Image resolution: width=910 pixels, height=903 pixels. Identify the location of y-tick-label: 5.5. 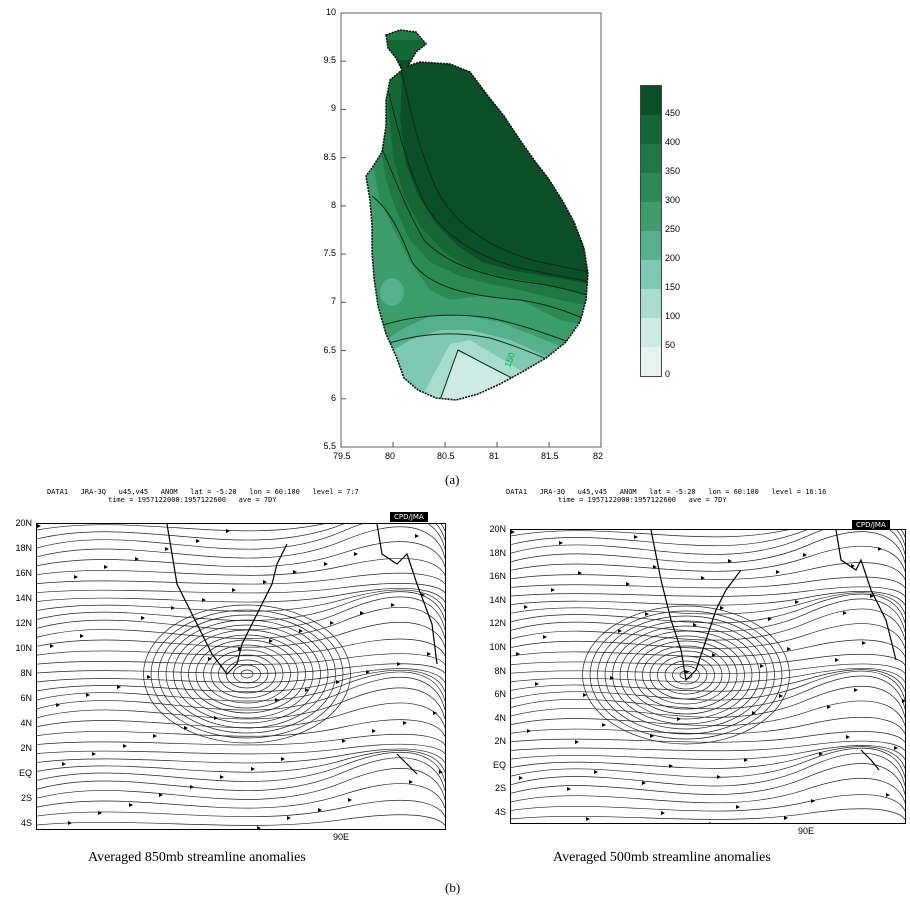
(329, 446).